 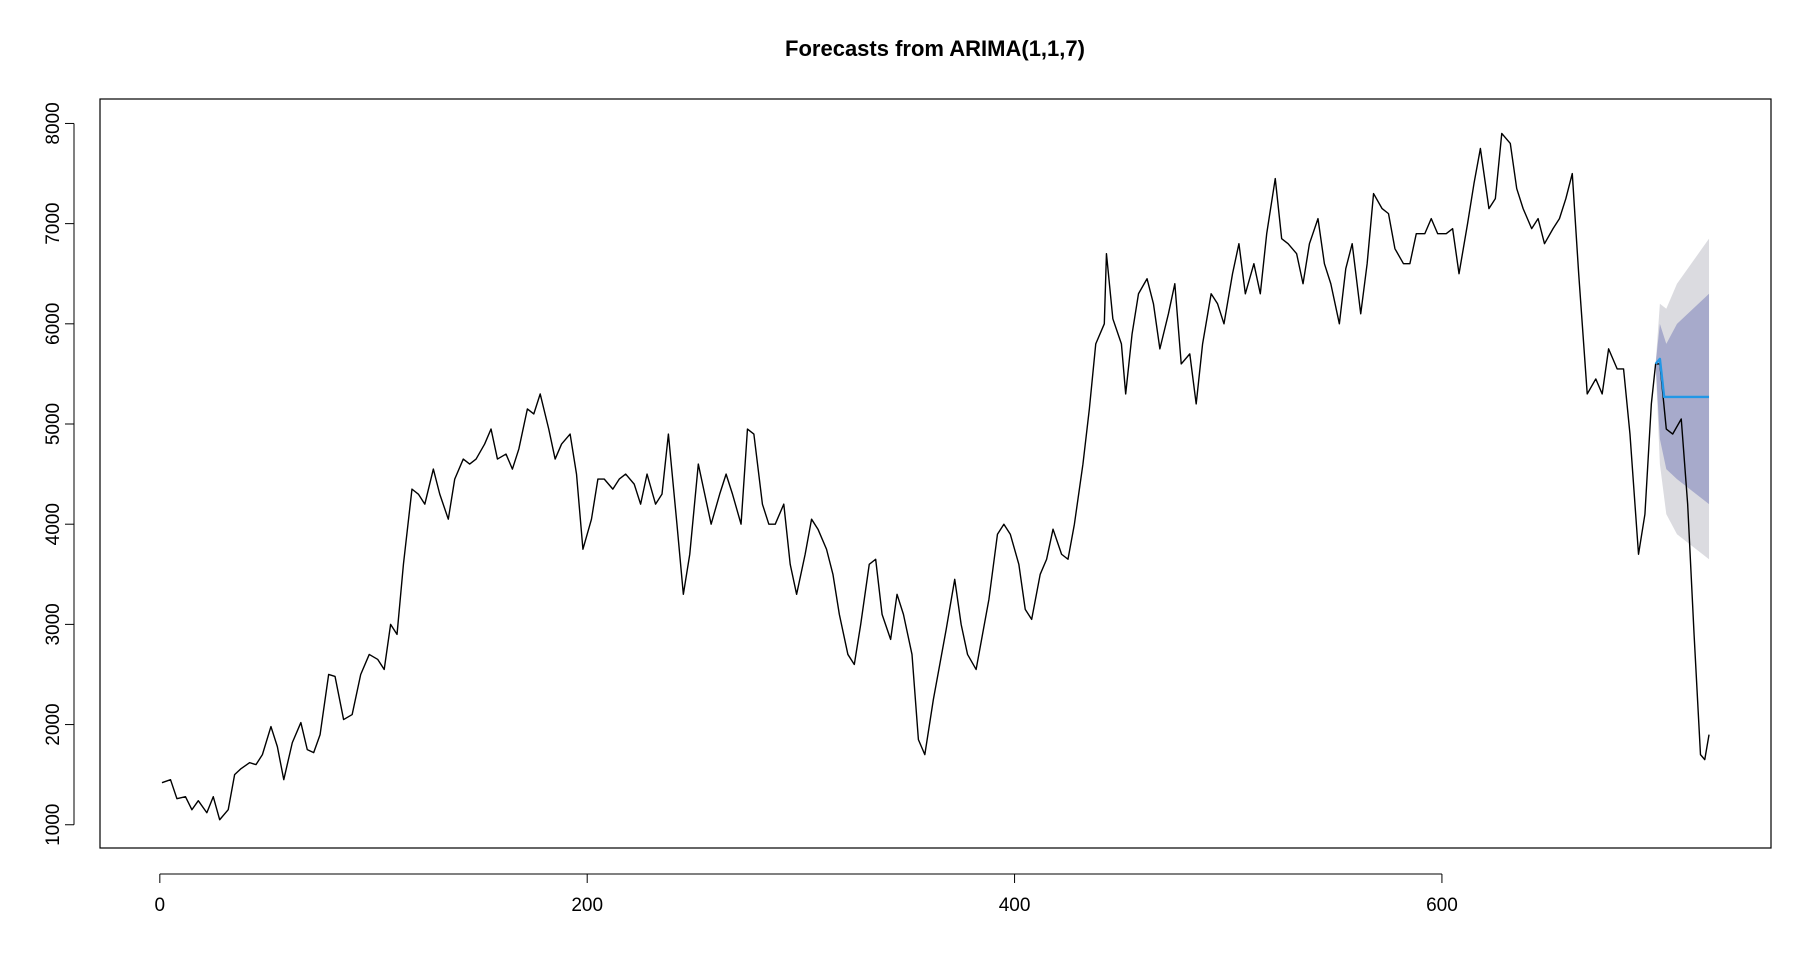 I want to click on x-tick-label: 0, so click(x=160, y=905).